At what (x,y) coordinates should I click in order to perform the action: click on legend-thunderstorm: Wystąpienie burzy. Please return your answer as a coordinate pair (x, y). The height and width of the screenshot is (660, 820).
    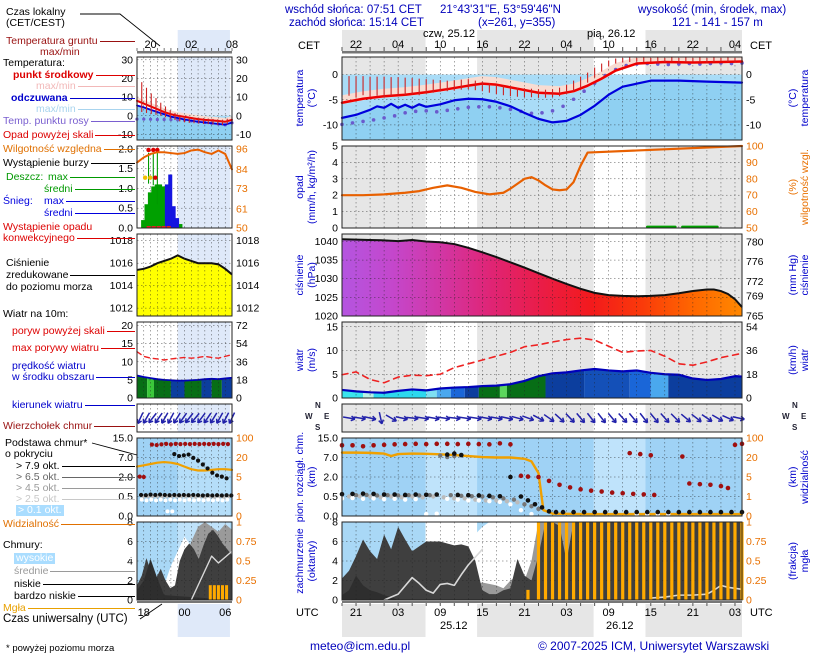
    Looking at the image, I should click on (46, 163).